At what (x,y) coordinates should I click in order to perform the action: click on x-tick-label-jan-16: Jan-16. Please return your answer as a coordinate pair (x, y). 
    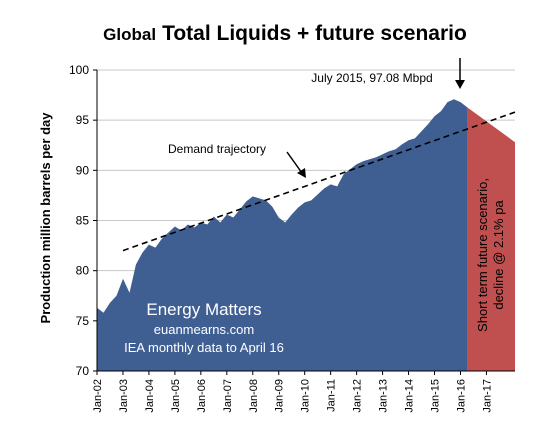
    Looking at the image, I should click on (462, 396).